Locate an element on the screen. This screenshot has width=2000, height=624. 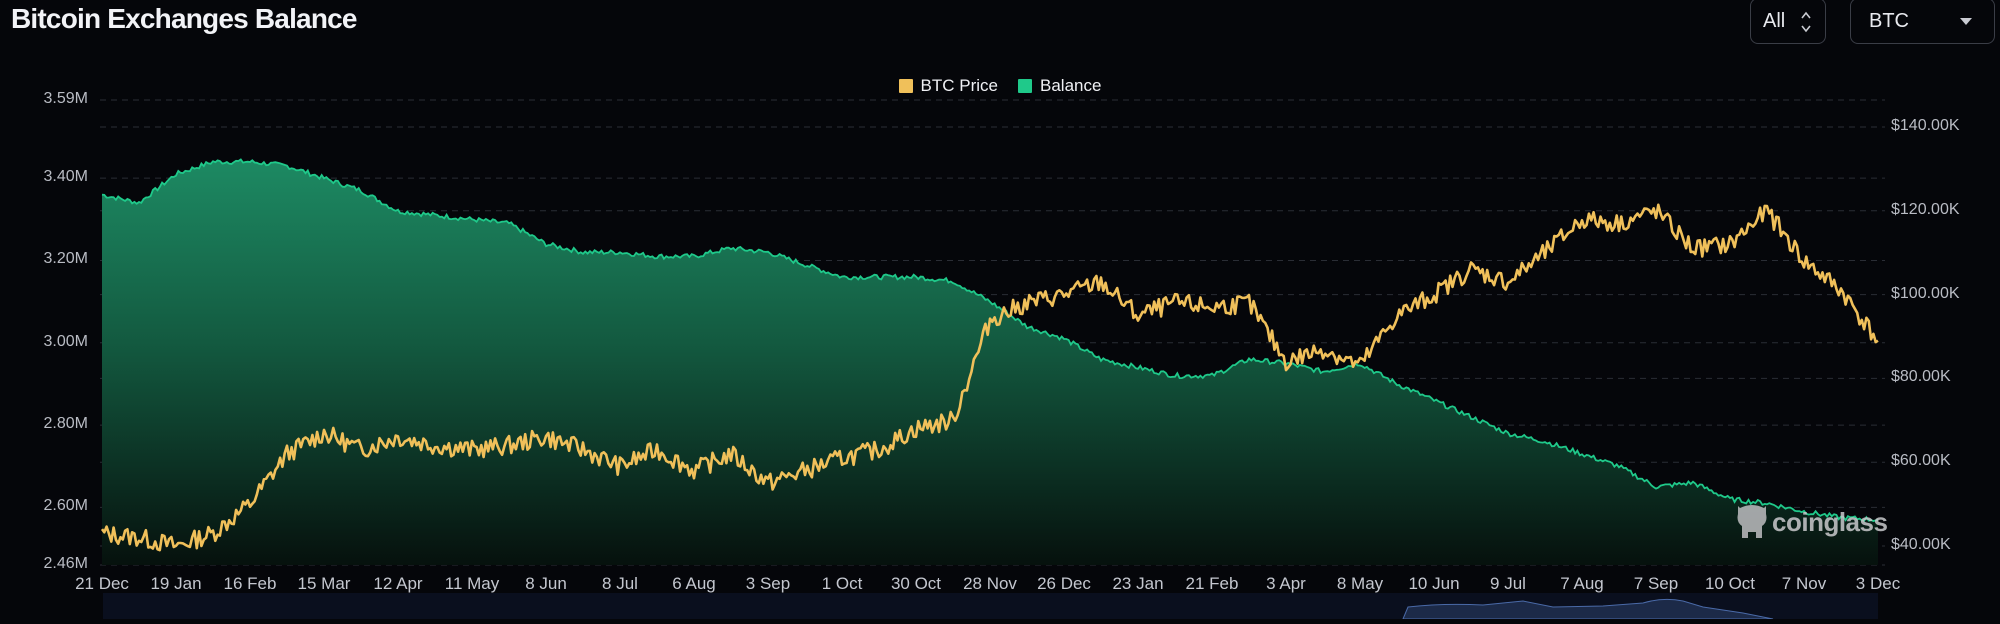
x-axis-tick: 8 May is located at coordinates (1360, 583).